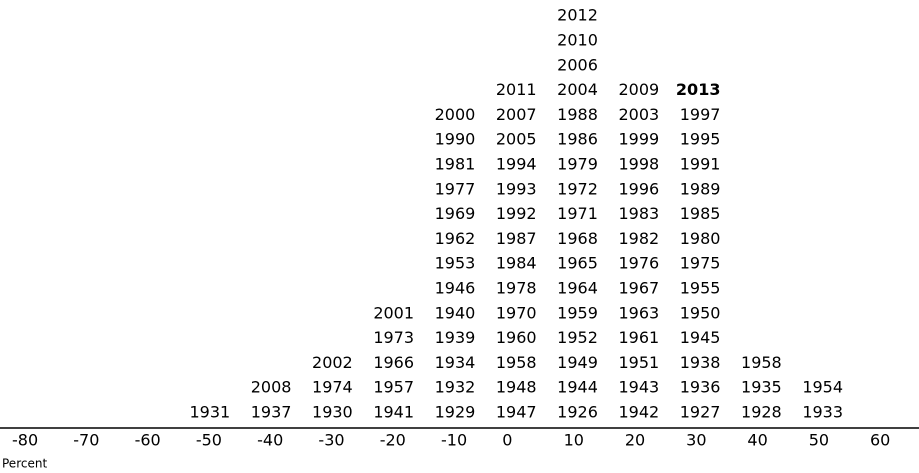 The image size is (919, 473). I want to click on x-tick-label: -50, so click(209, 440).